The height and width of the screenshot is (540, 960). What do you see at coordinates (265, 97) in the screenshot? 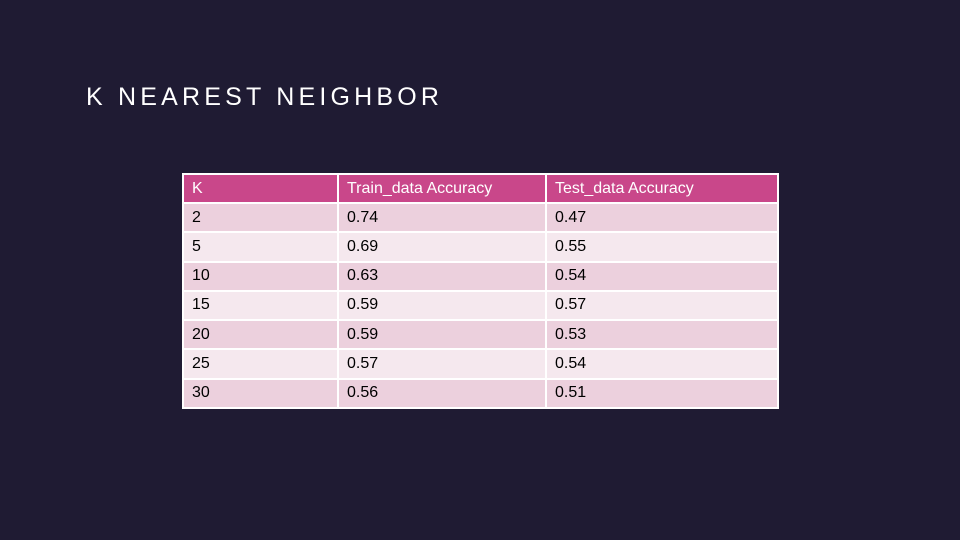
I see `slide-title: K NEAREST NEIGHBOR` at bounding box center [265, 97].